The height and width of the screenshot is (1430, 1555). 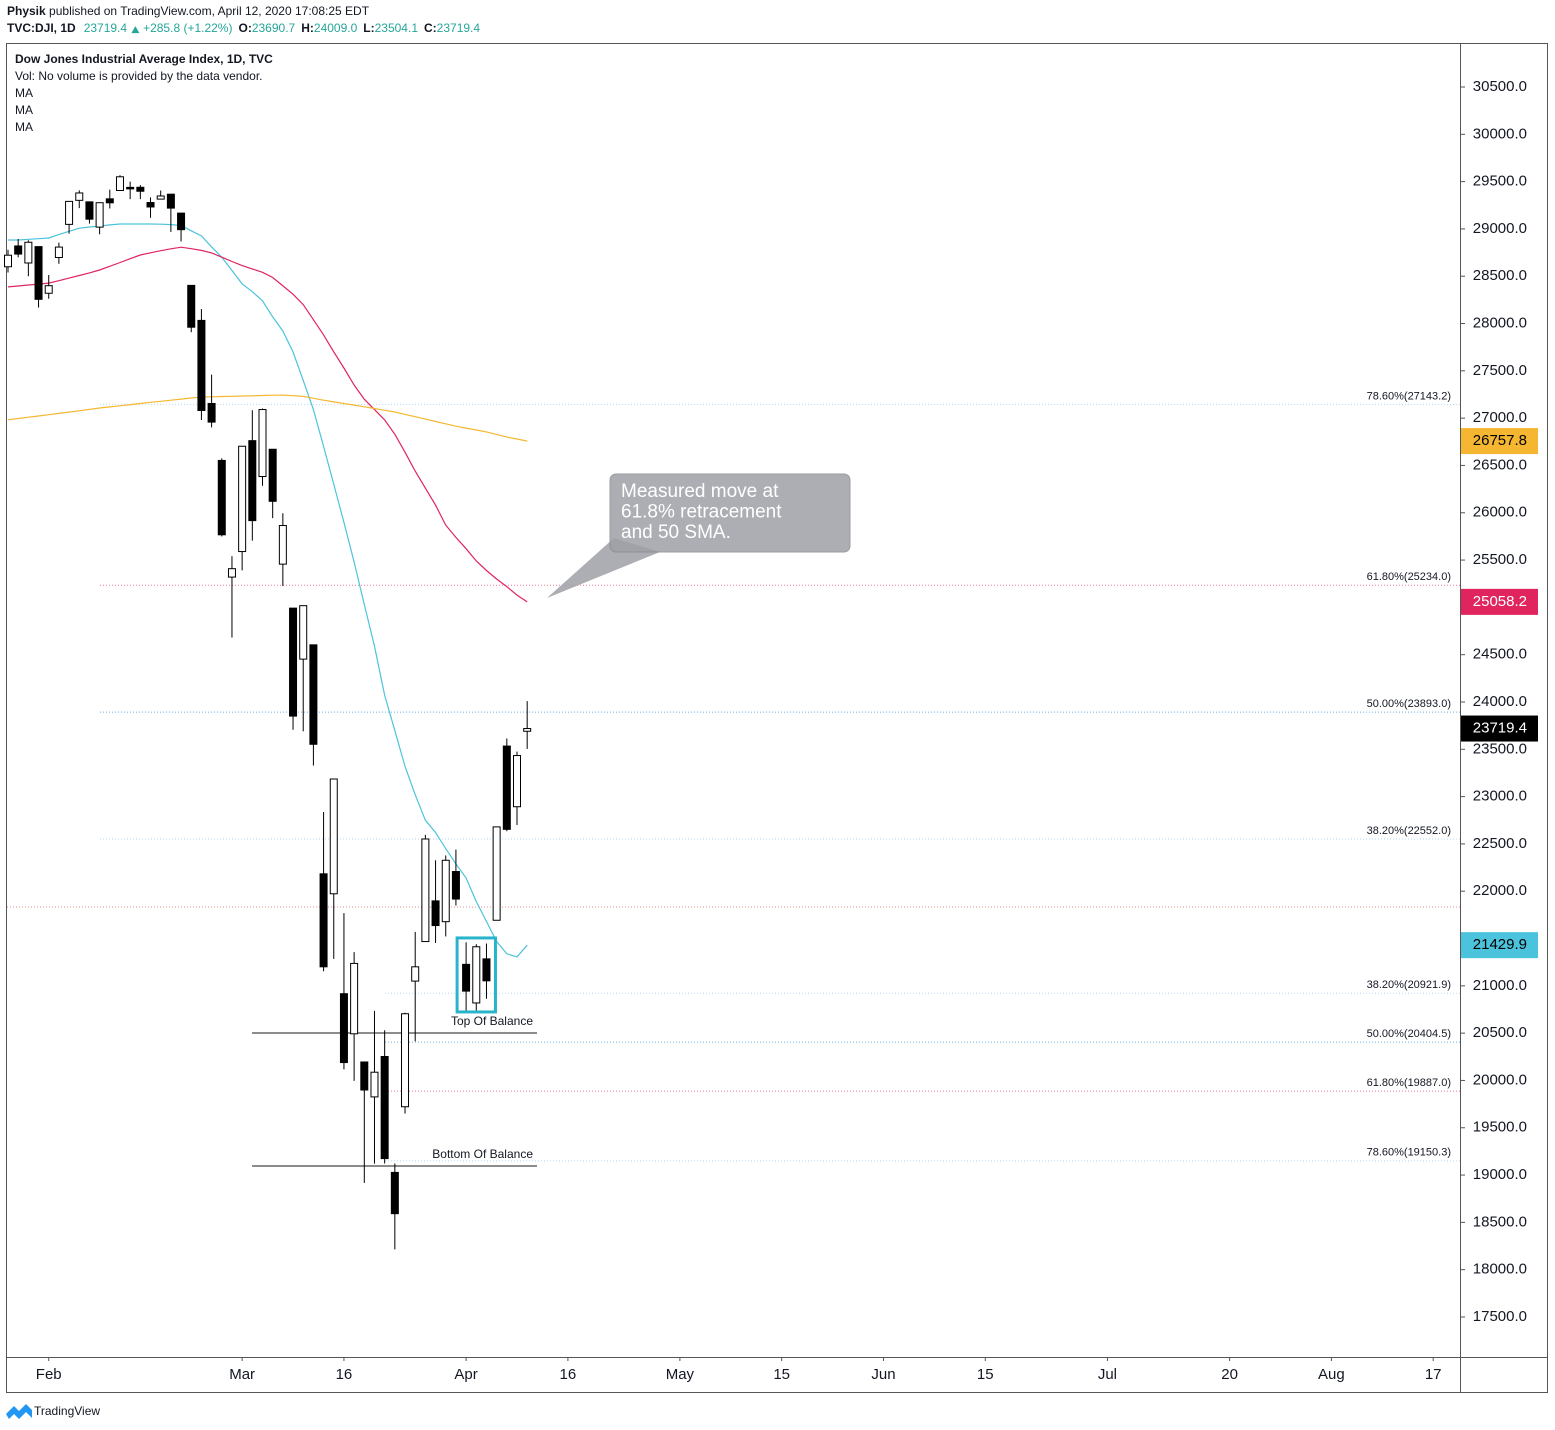 What do you see at coordinates (1500, 133) in the screenshot?
I see `y-tick-label: 30000.0` at bounding box center [1500, 133].